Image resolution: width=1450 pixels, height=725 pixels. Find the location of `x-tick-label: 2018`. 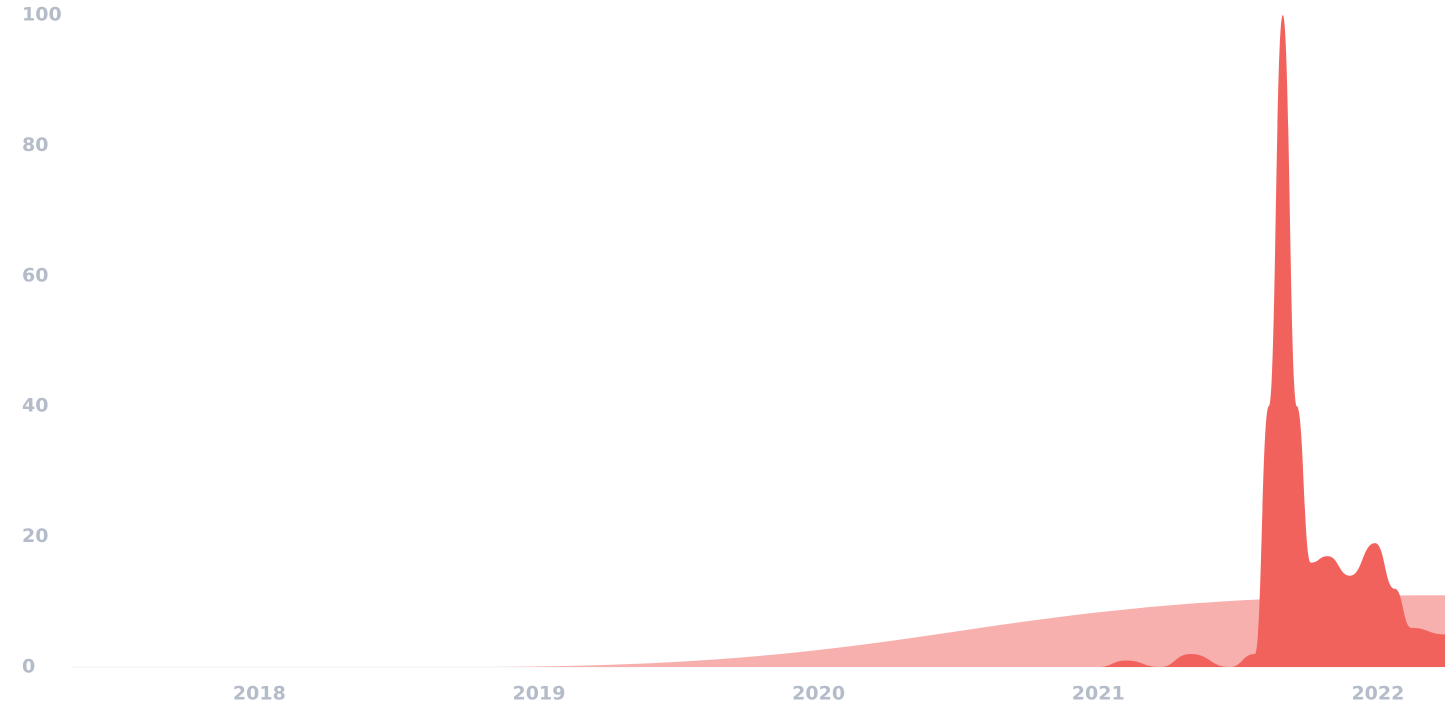

x-tick-label: 2018 is located at coordinates (259, 694).